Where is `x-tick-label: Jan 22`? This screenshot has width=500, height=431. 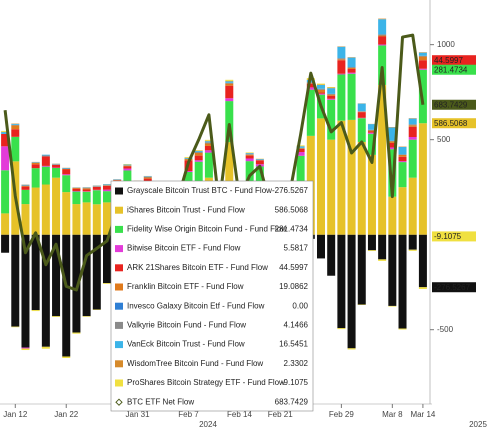
x-tick-label: Jan 22 is located at coordinates (66, 414).